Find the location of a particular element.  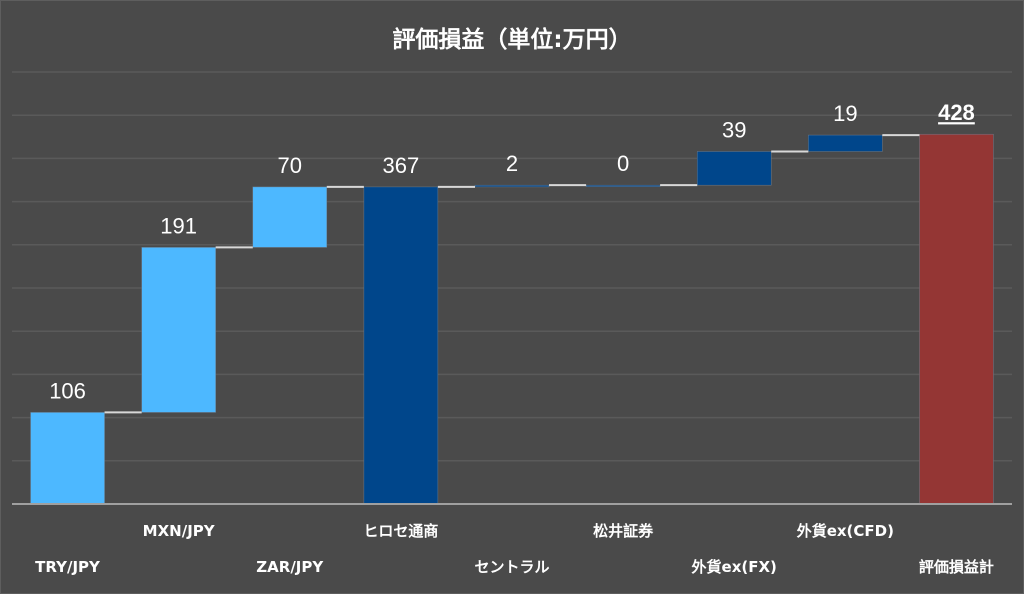

data-label: 367 is located at coordinates (401, 165).